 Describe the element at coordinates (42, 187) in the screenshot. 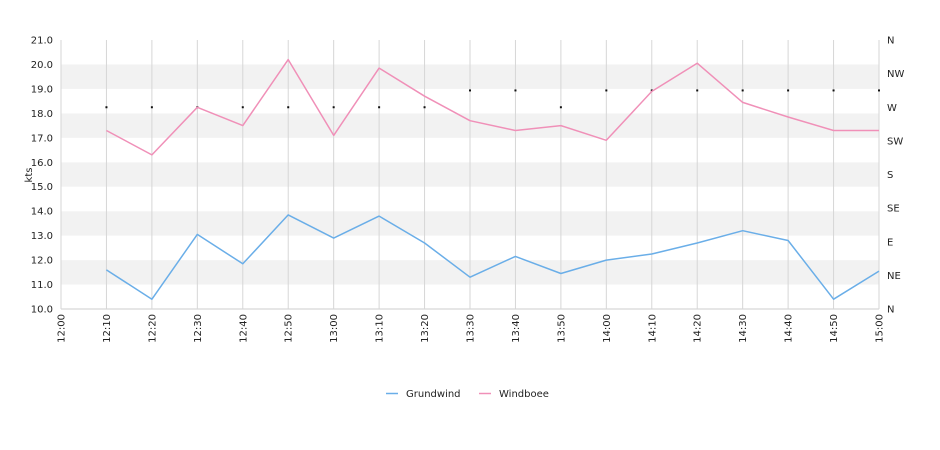

I see `y-tick-label: 15.0` at that location.